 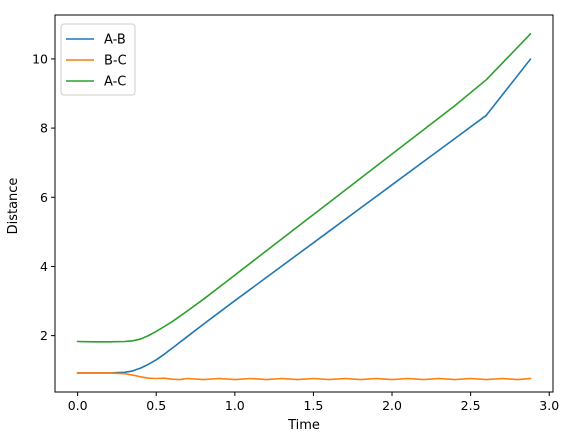 What do you see at coordinates (40, 58) in the screenshot?
I see `y-tick-label: 10` at bounding box center [40, 58].